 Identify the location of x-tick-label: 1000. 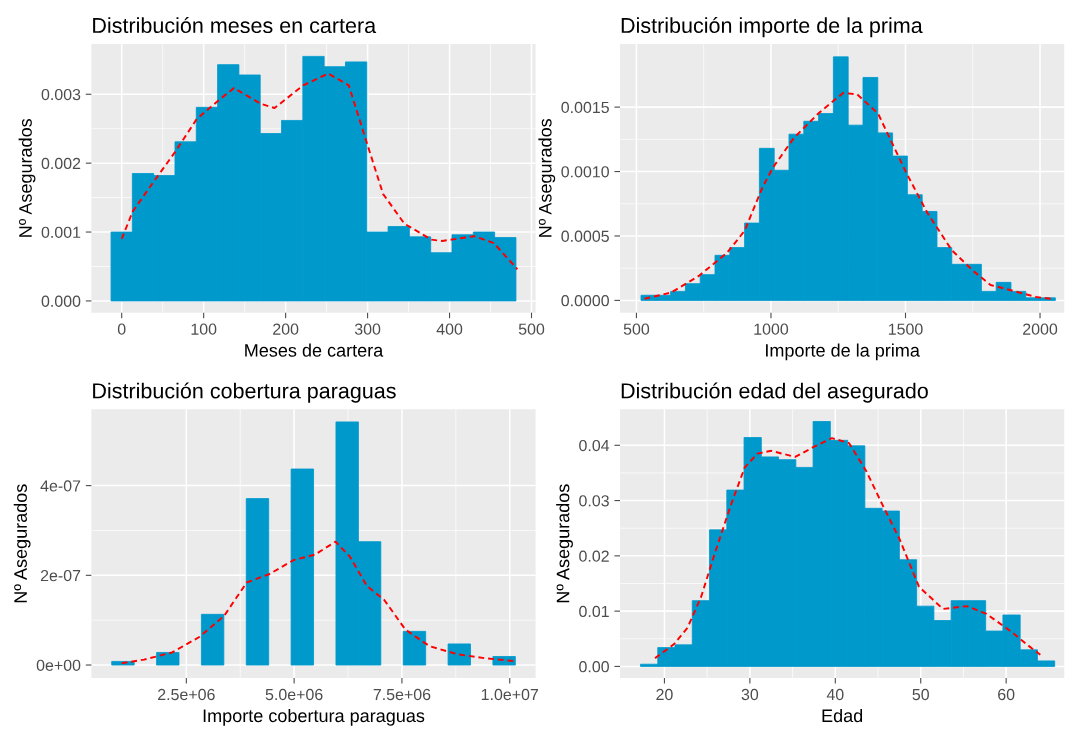
(771, 329).